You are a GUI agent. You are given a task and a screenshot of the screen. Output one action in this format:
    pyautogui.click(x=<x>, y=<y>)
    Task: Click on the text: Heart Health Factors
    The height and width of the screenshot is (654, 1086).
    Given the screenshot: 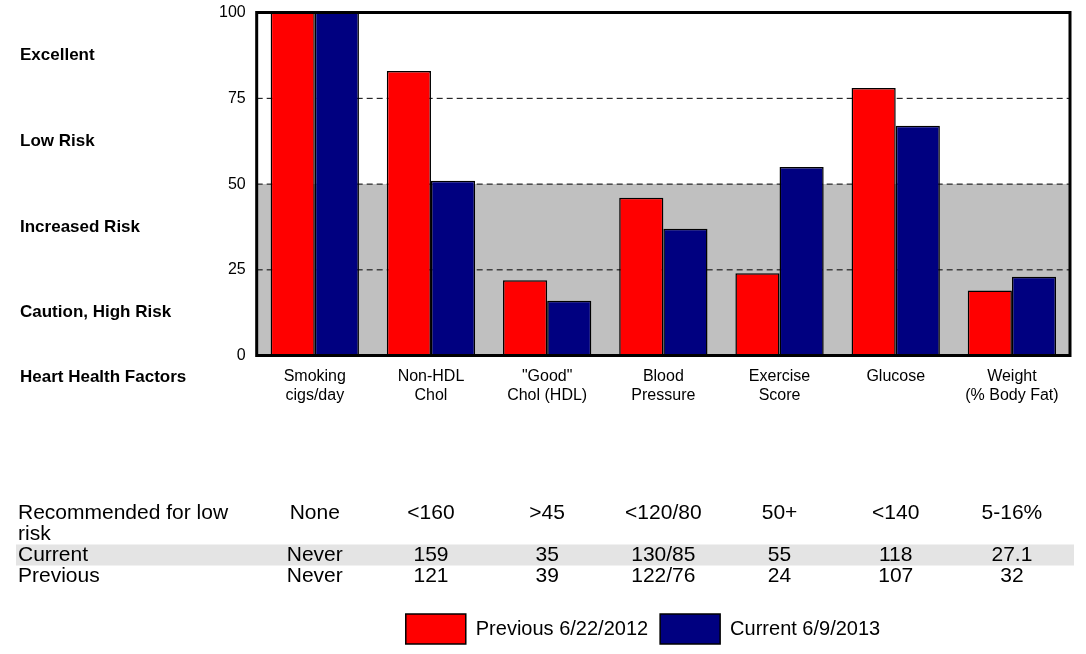 What is the action you would take?
    pyautogui.click(x=103, y=377)
    